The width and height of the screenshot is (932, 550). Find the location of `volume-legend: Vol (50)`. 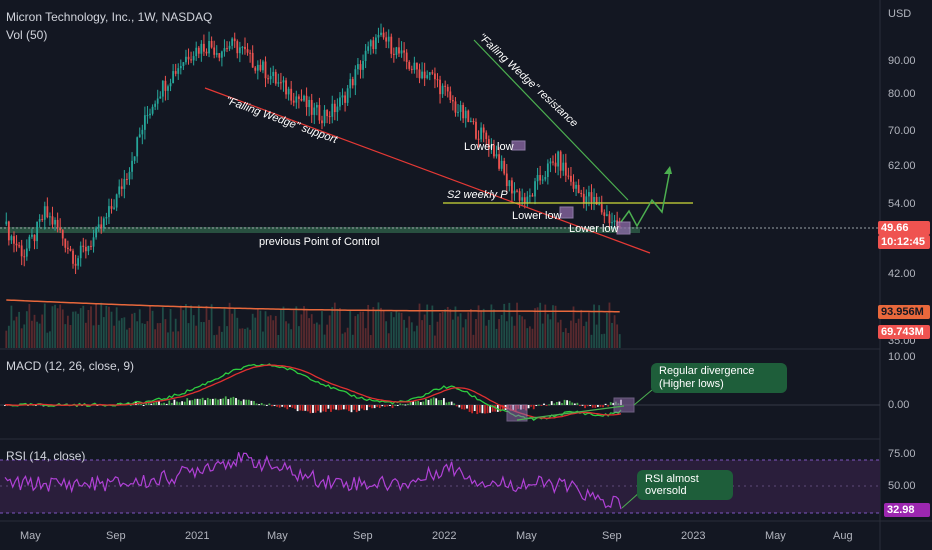

volume-legend: Vol (50) is located at coordinates (27, 35).